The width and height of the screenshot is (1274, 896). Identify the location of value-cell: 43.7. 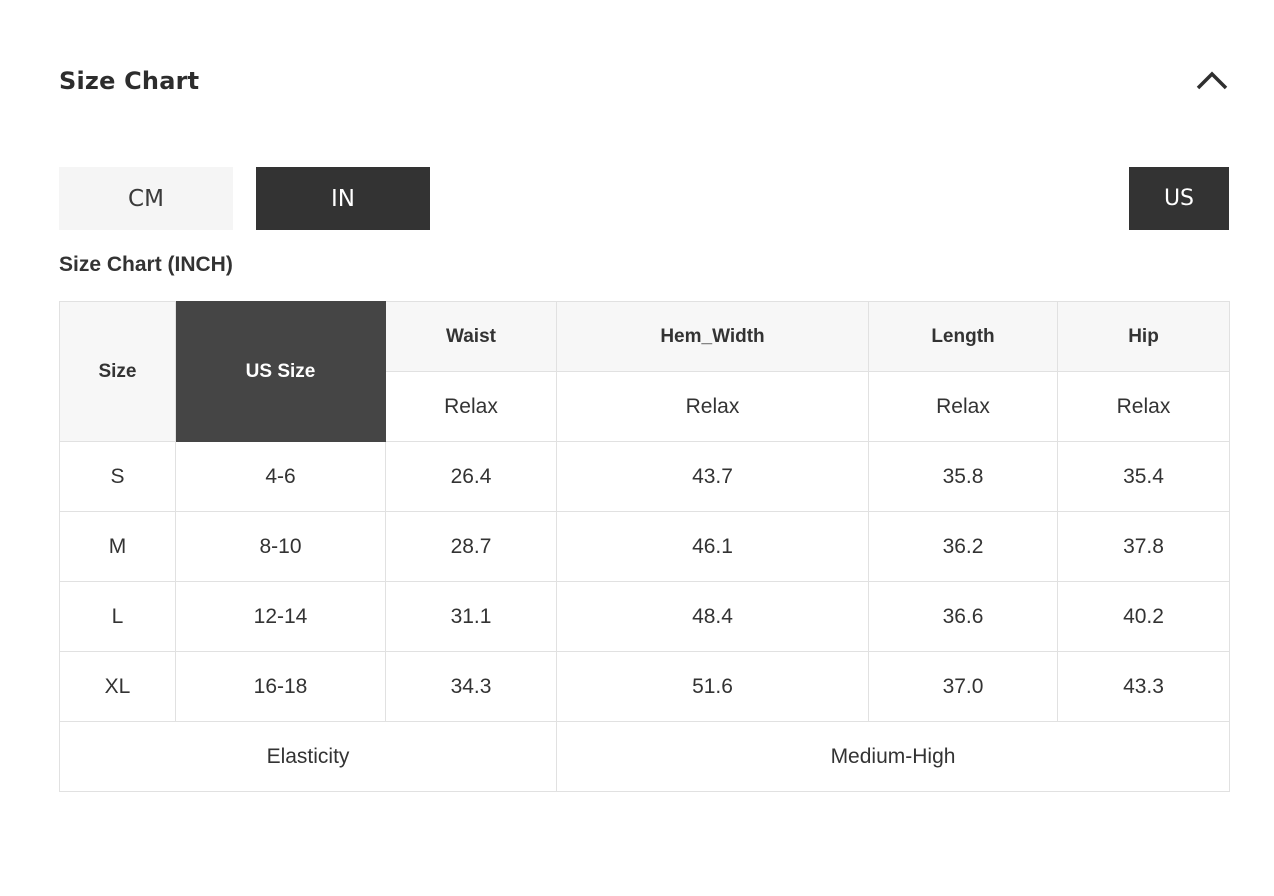
(712, 476).